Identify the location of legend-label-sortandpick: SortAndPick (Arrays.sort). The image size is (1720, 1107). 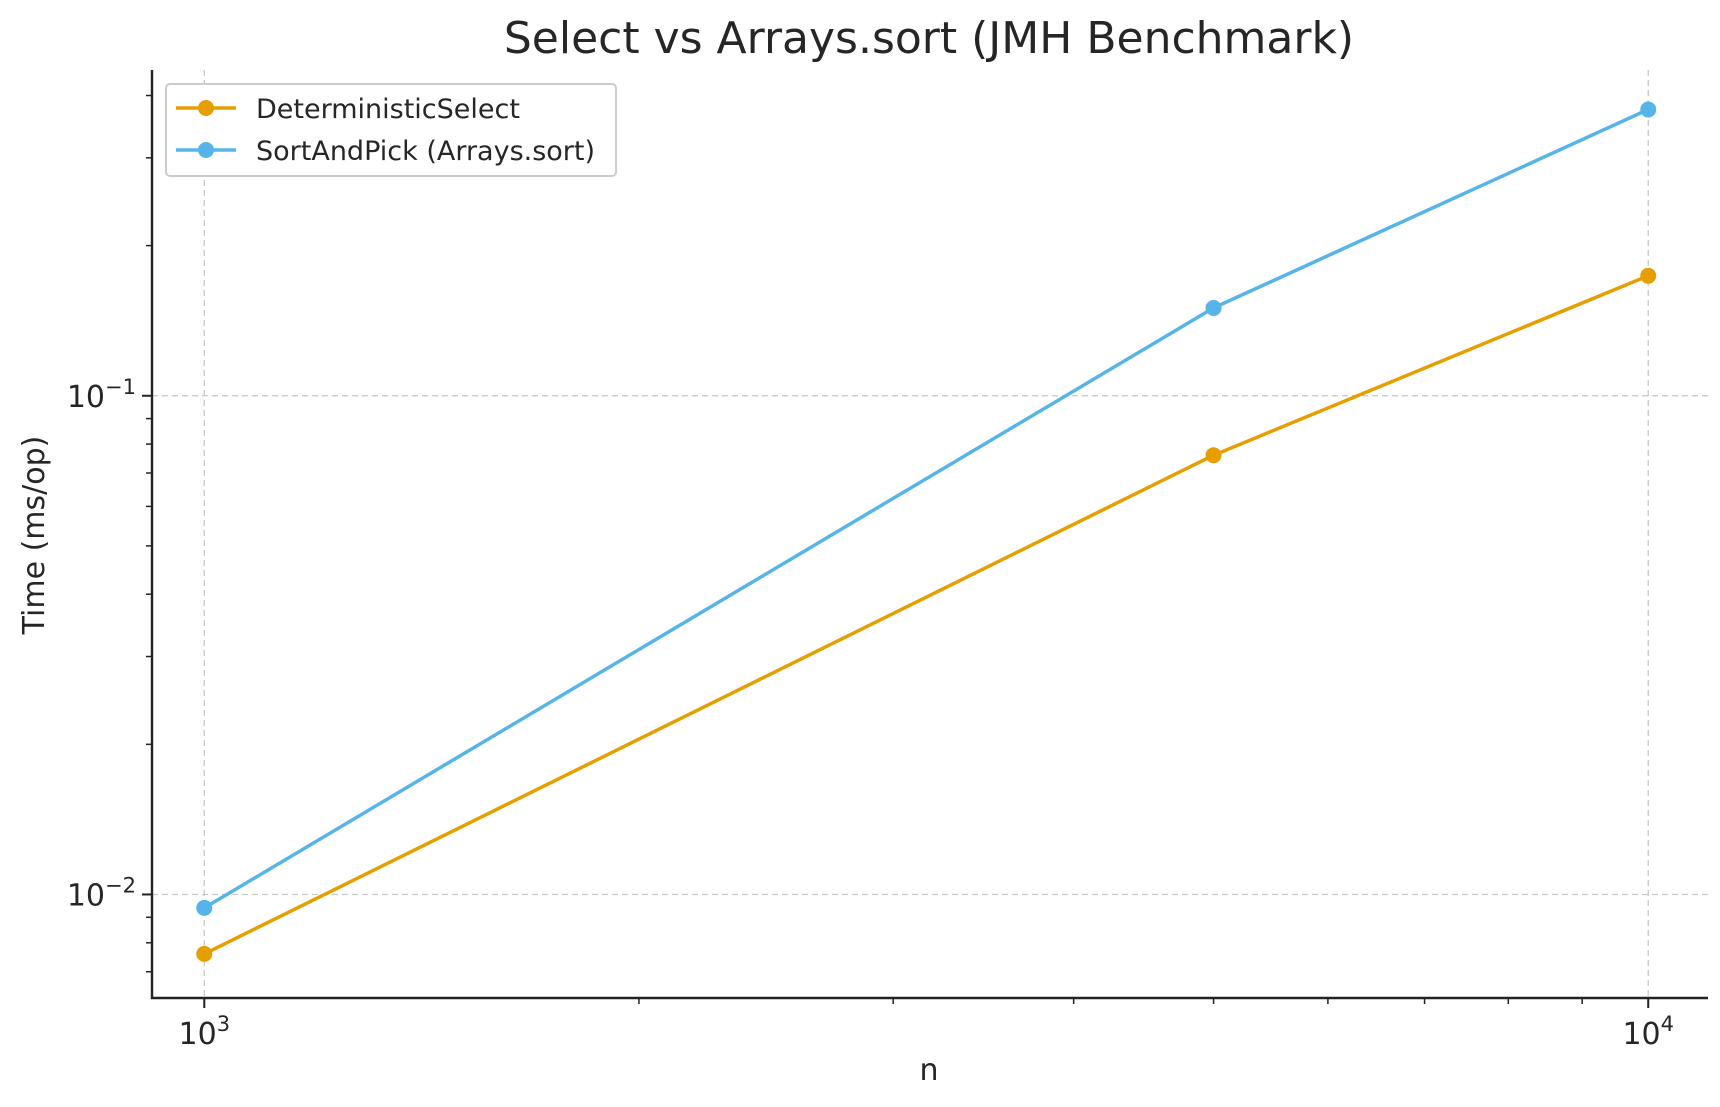
(425, 151).